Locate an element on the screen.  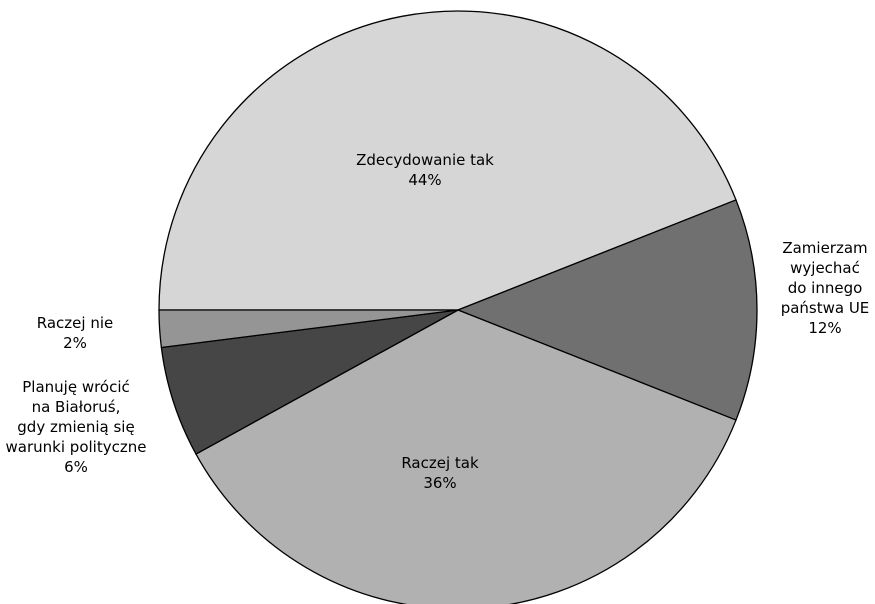
pie-label-zdecydowanie-tak: Zdecydowanie tak 44% is located at coordinates (425, 170).